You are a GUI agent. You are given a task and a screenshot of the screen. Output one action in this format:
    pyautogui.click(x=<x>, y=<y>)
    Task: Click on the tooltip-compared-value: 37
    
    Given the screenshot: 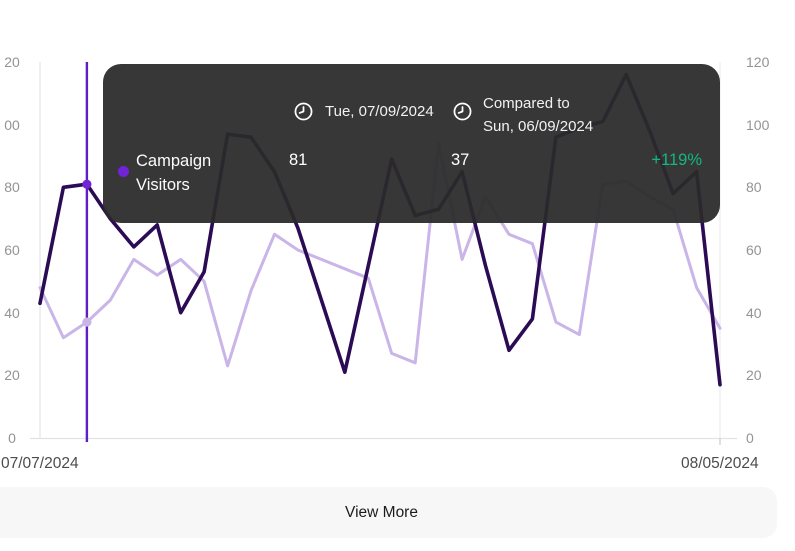 What is the action you would take?
    pyautogui.click(x=460, y=160)
    